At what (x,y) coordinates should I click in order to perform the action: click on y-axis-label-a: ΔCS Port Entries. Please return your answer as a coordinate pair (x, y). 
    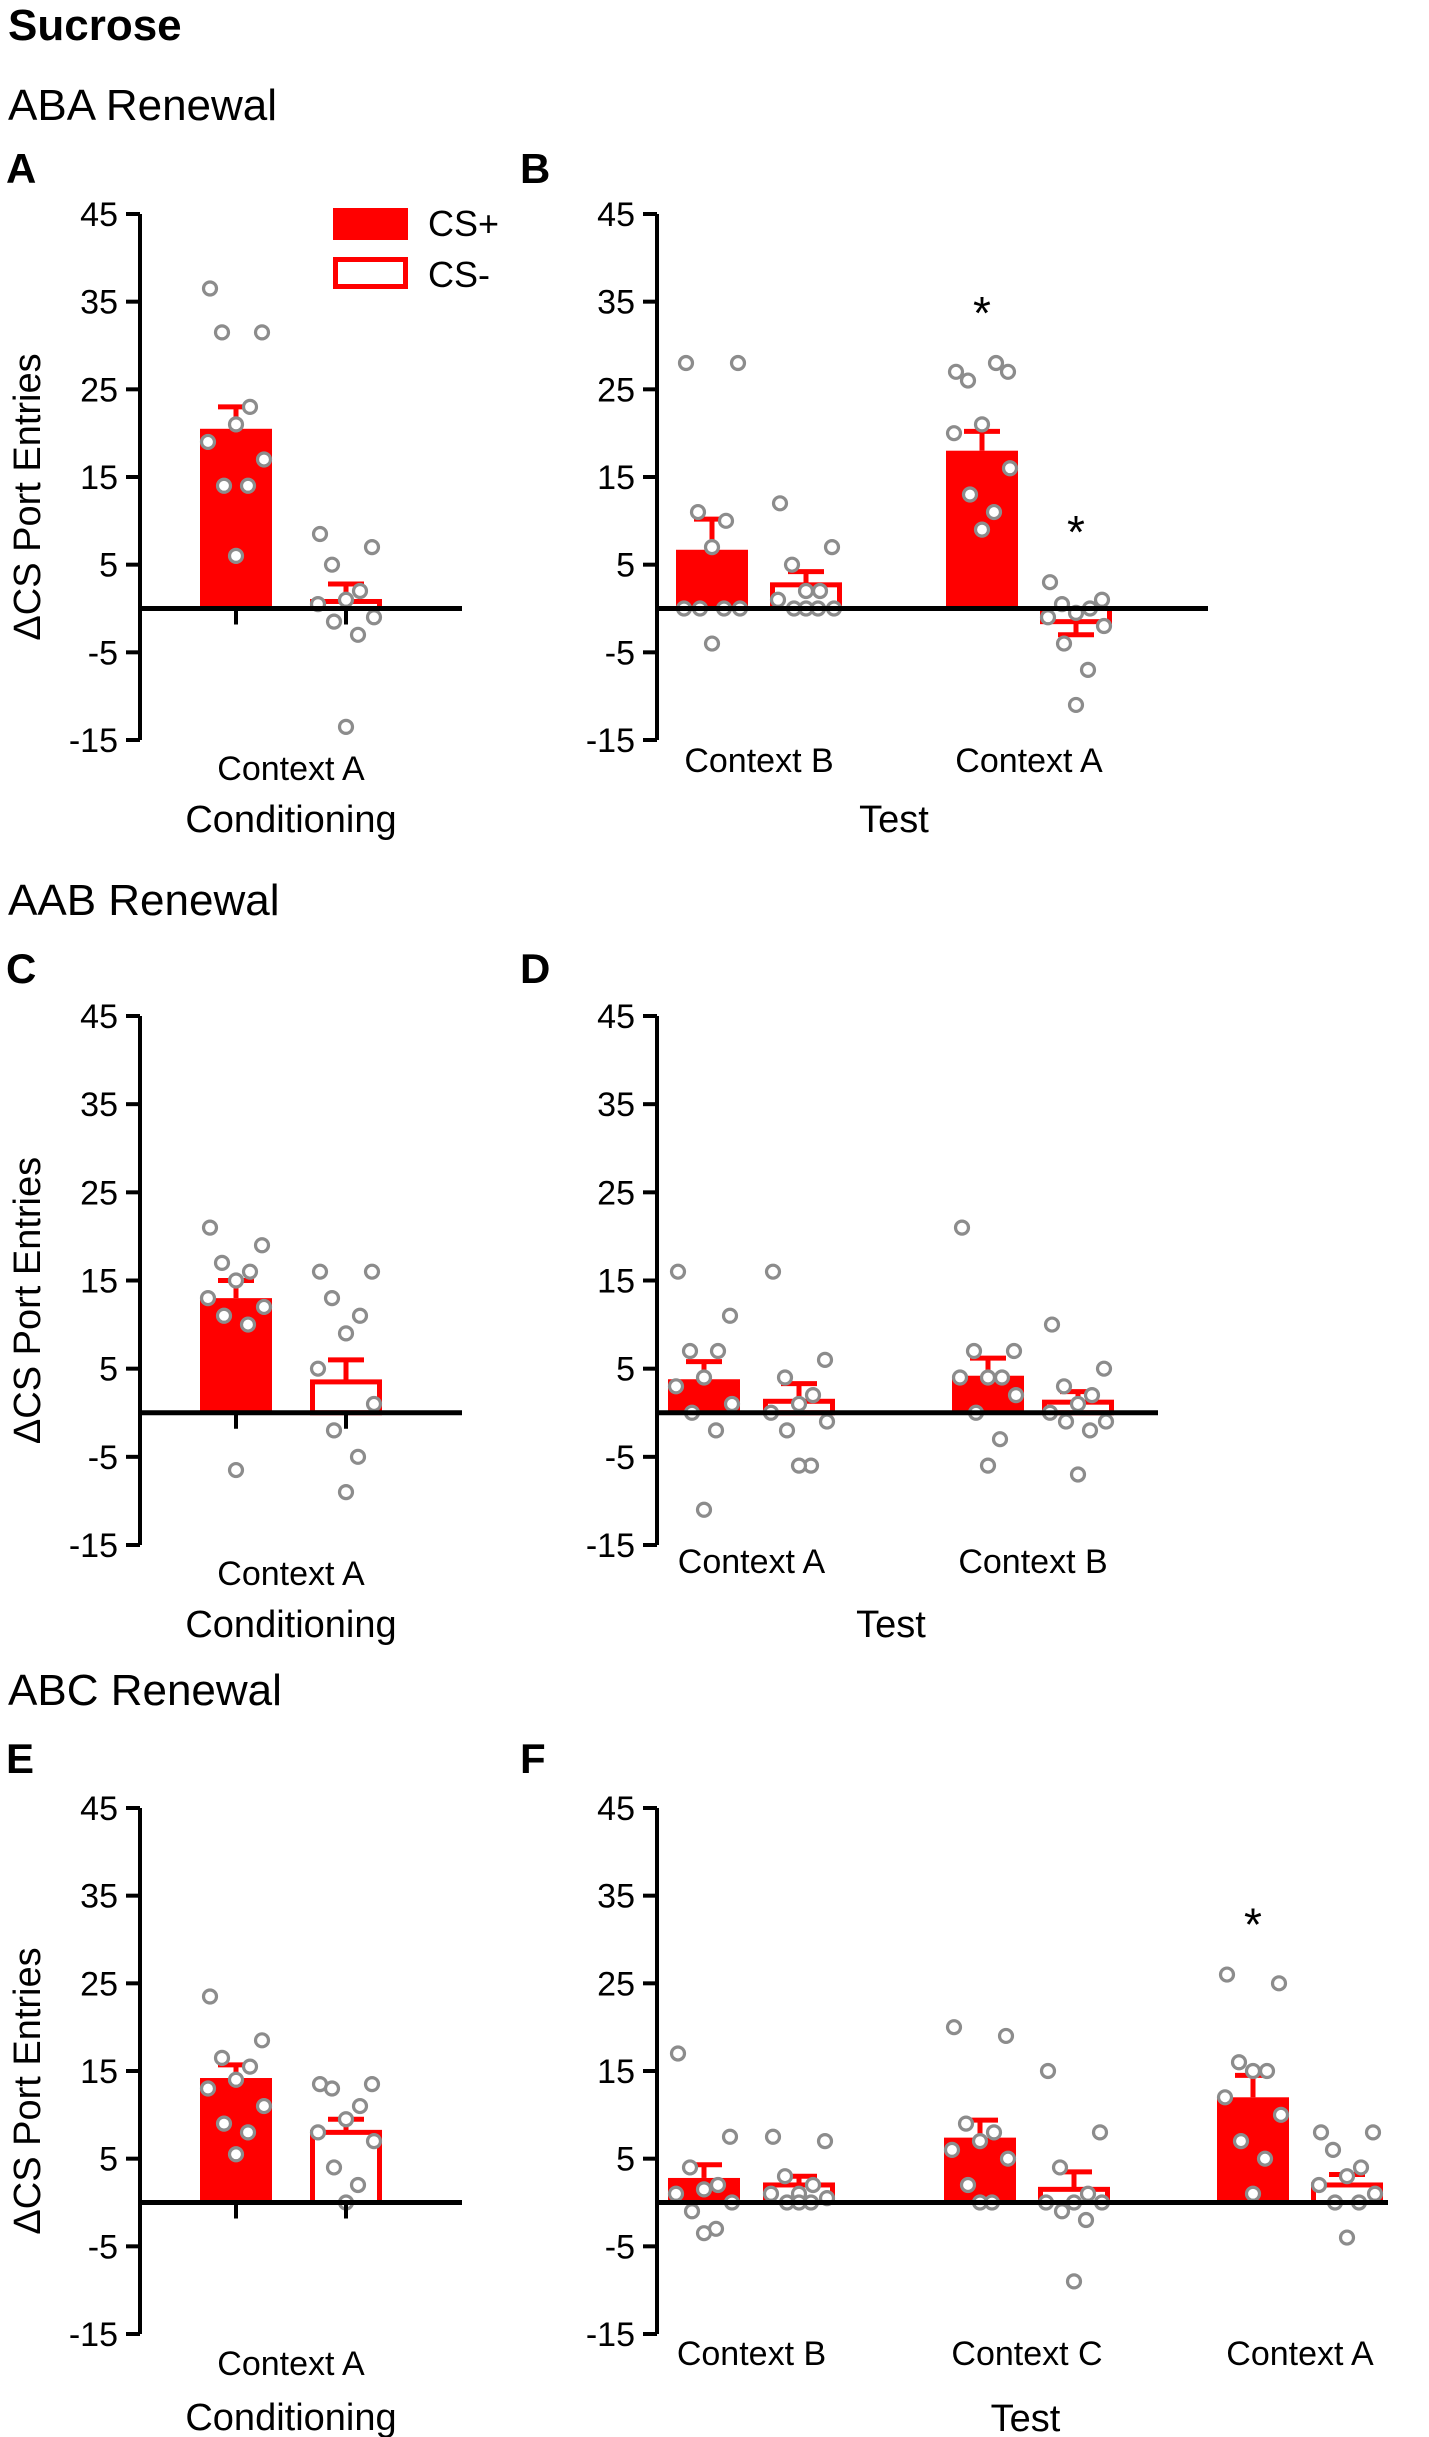
    Looking at the image, I should click on (28, 496).